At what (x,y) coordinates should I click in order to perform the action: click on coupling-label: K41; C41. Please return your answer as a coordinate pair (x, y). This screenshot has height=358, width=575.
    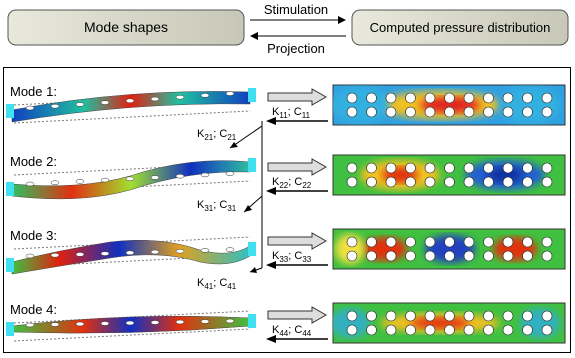
    Looking at the image, I should click on (217, 284).